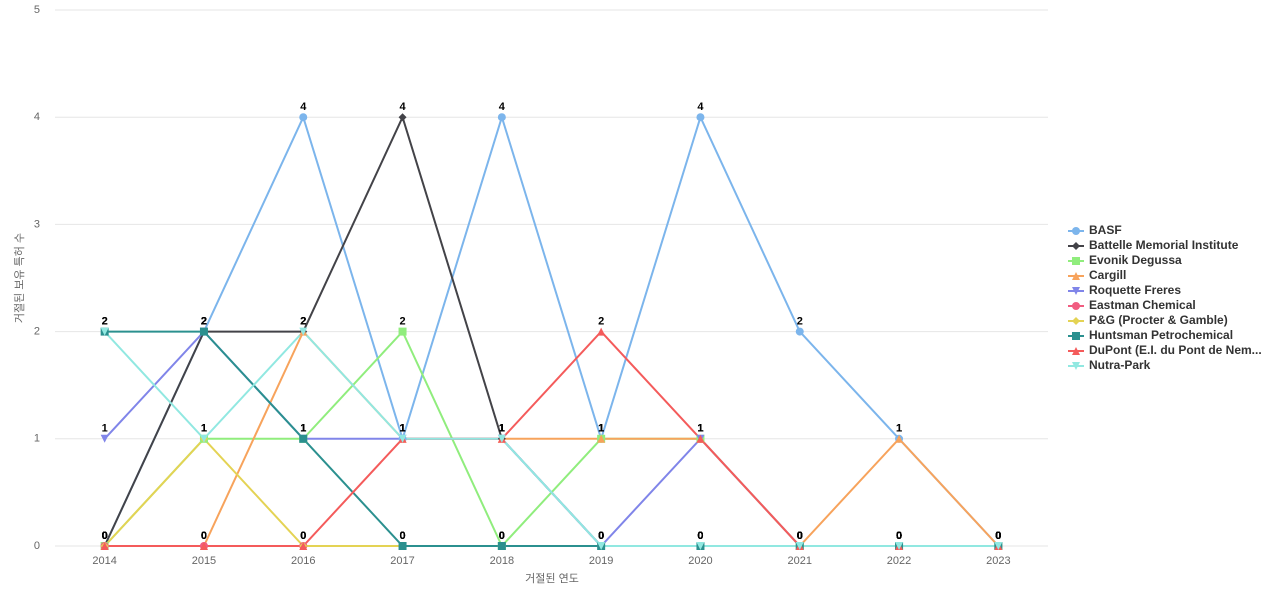 The image size is (1280, 600). Describe the element at coordinates (1095, 230) in the screenshot. I see `legend-item: BASF` at that location.